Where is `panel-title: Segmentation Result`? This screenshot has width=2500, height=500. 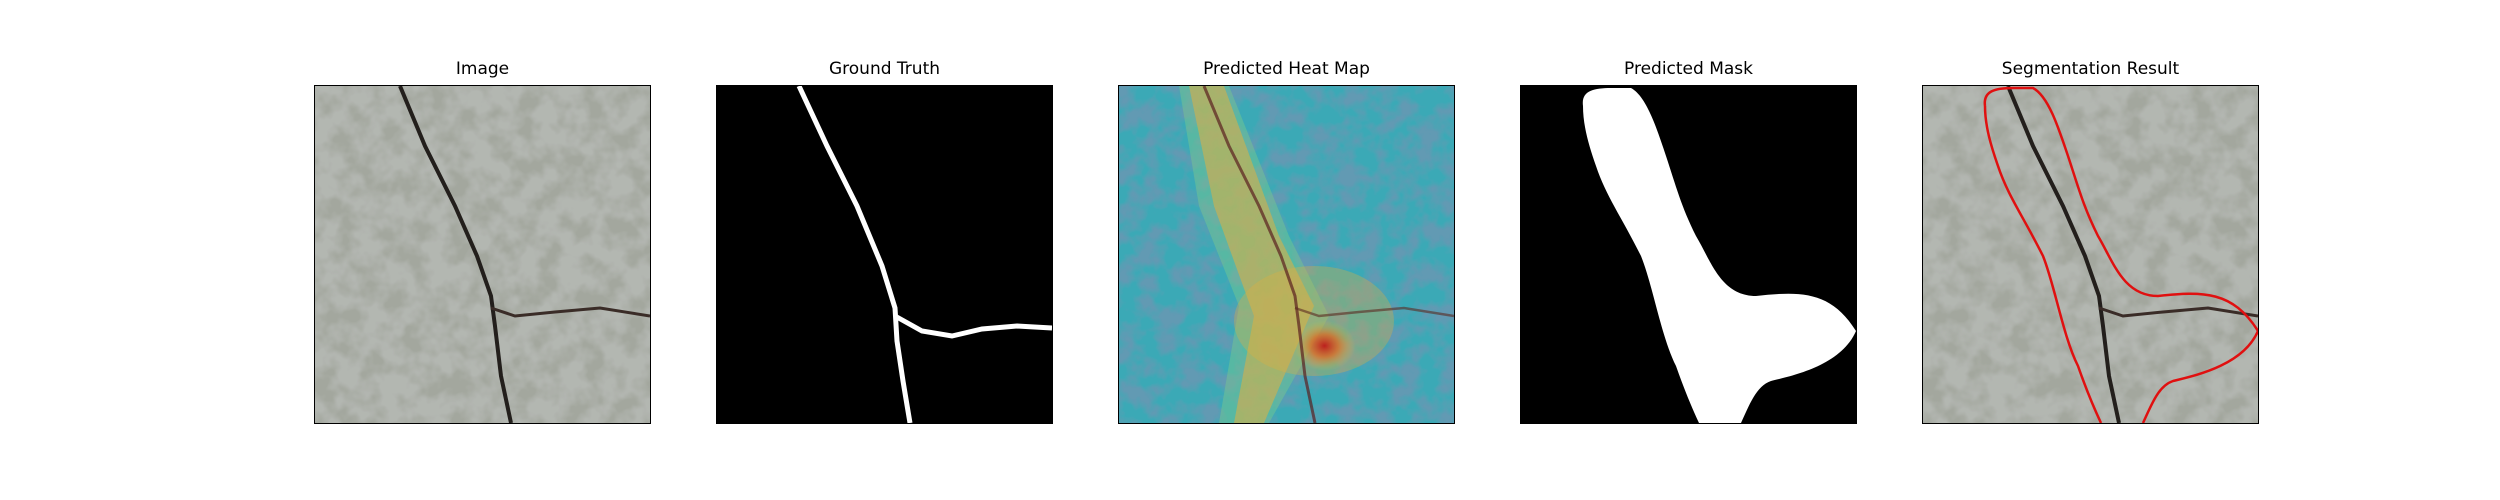 panel-title: Segmentation Result is located at coordinates (2090, 69).